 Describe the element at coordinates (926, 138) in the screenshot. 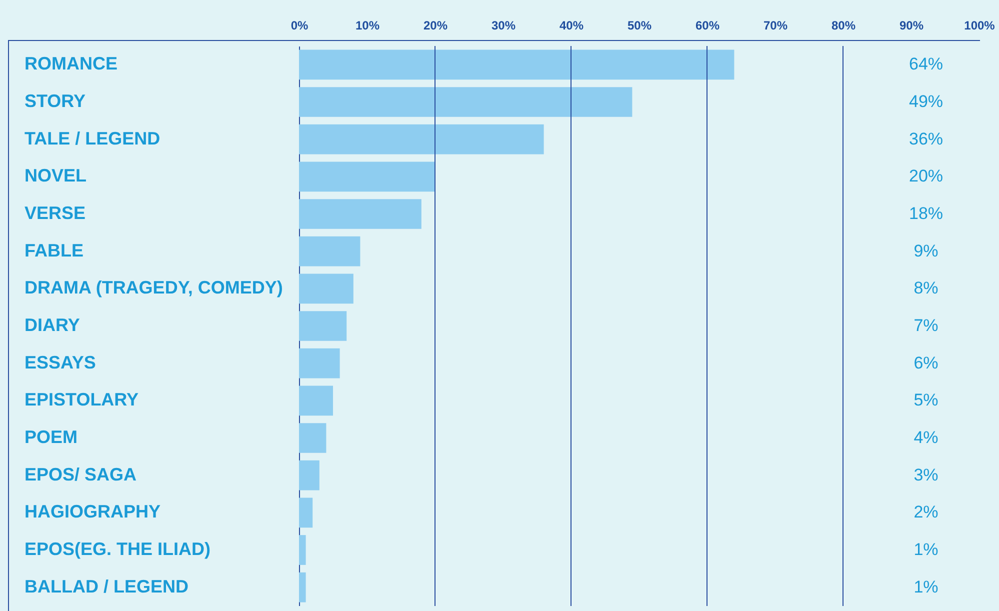

I see `data-label: 36%` at that location.